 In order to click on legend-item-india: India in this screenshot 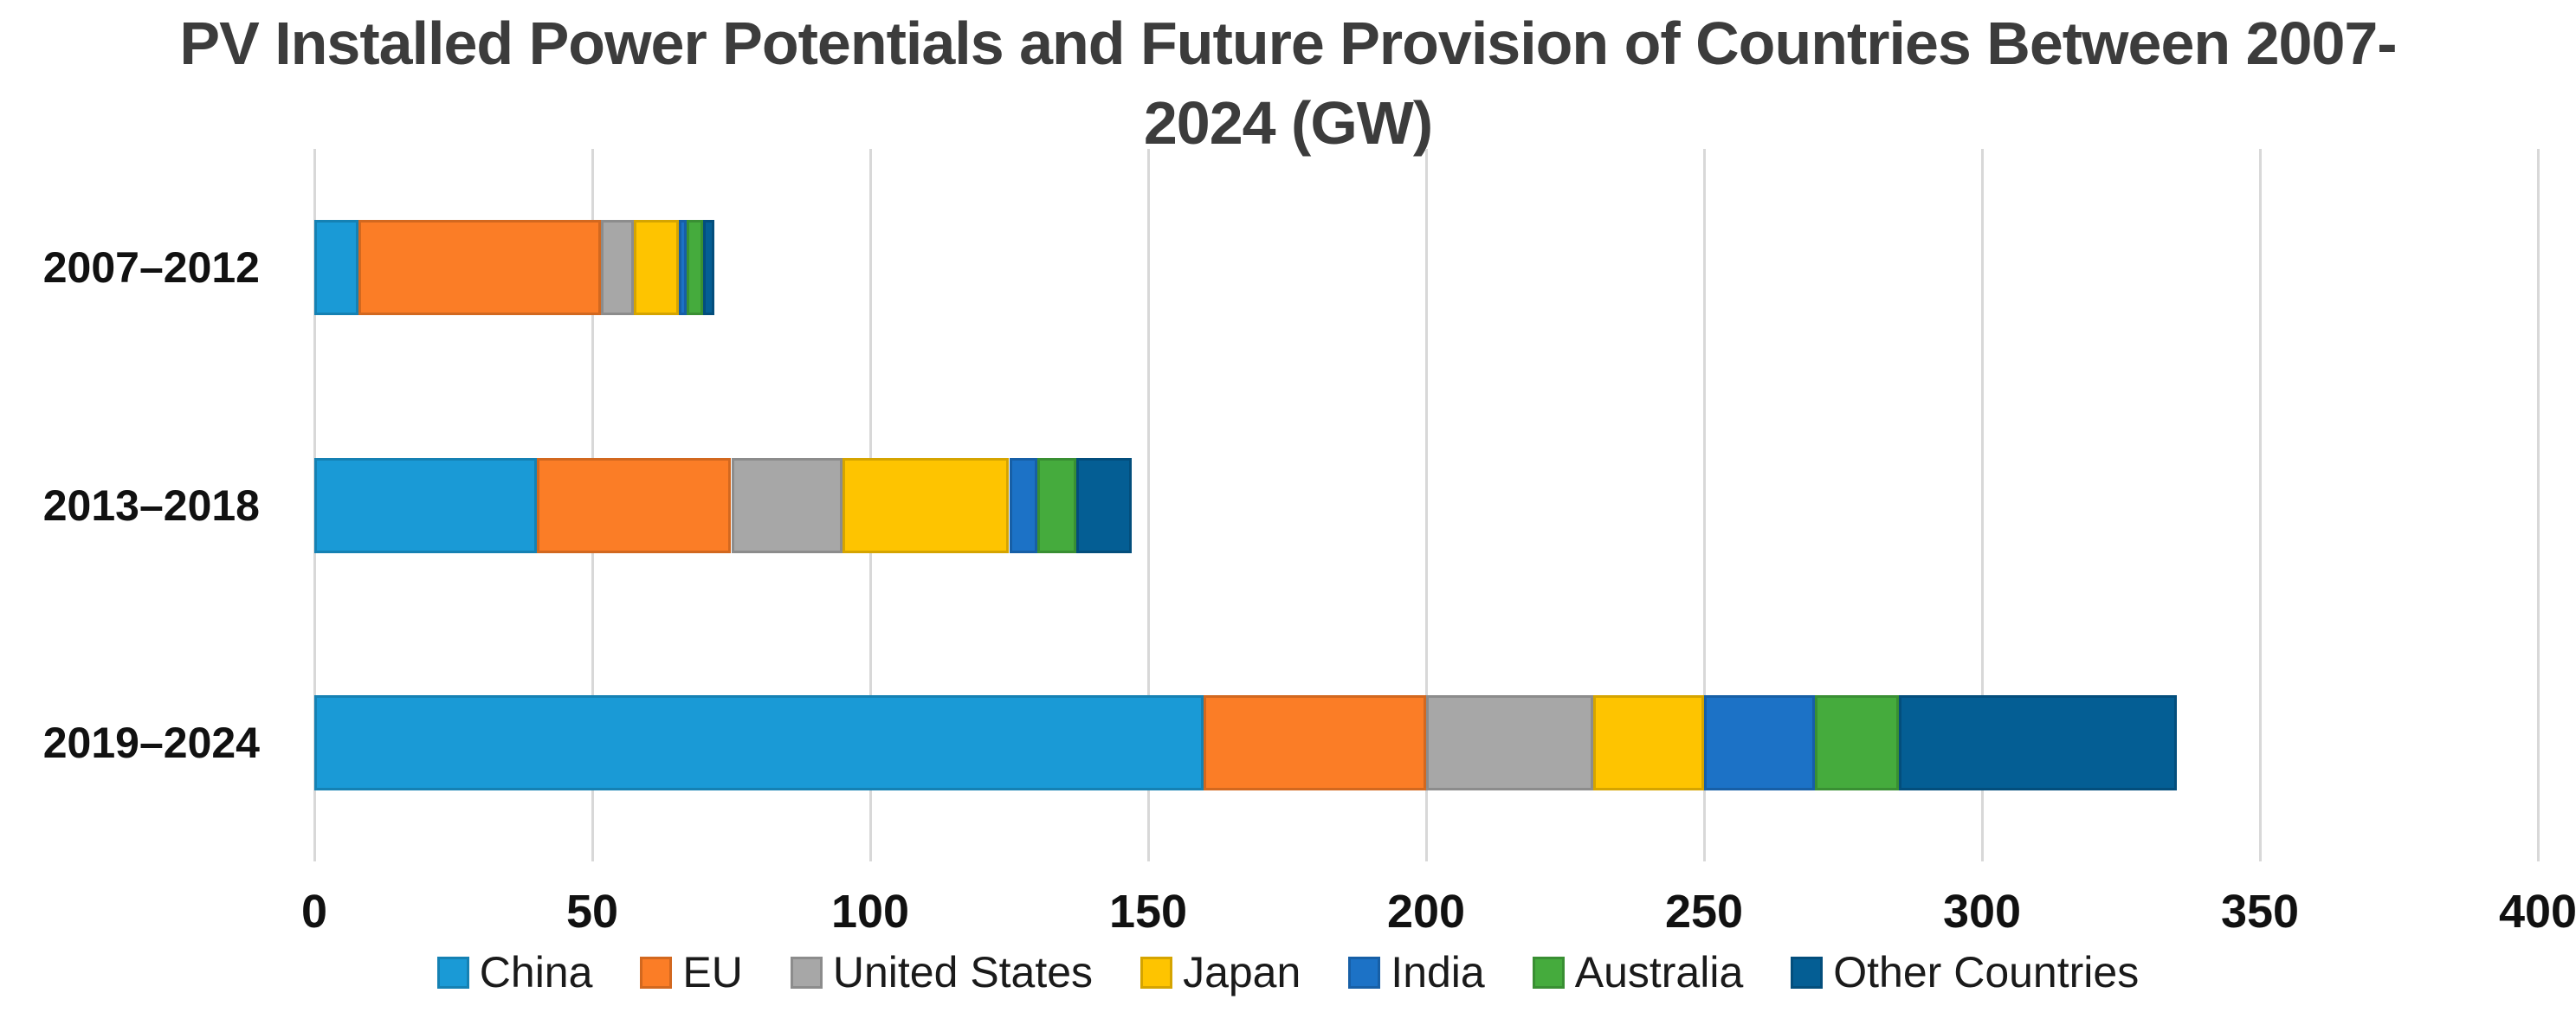, I will do `click(1416, 972)`.